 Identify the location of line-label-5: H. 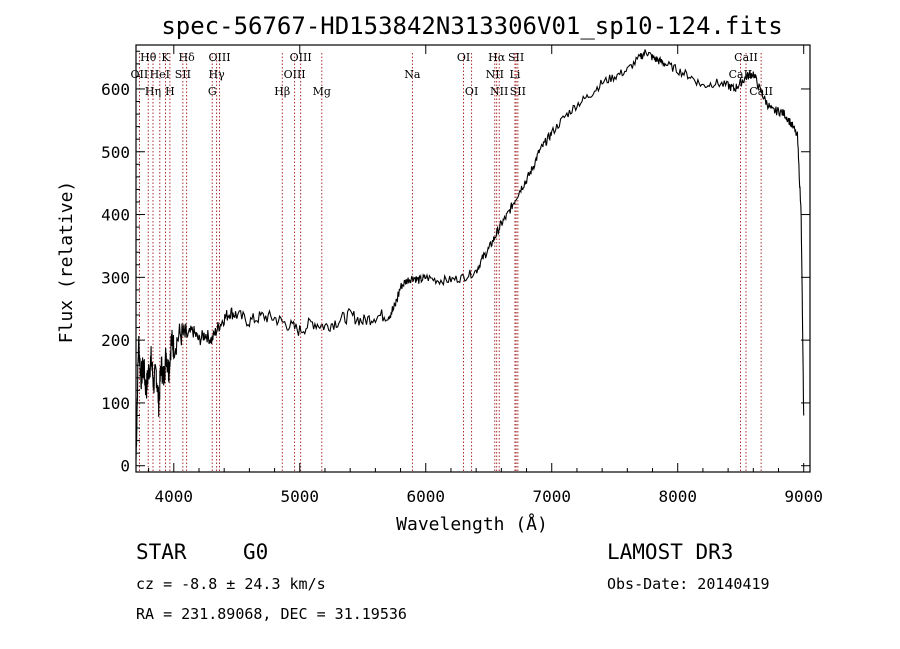
(170, 91).